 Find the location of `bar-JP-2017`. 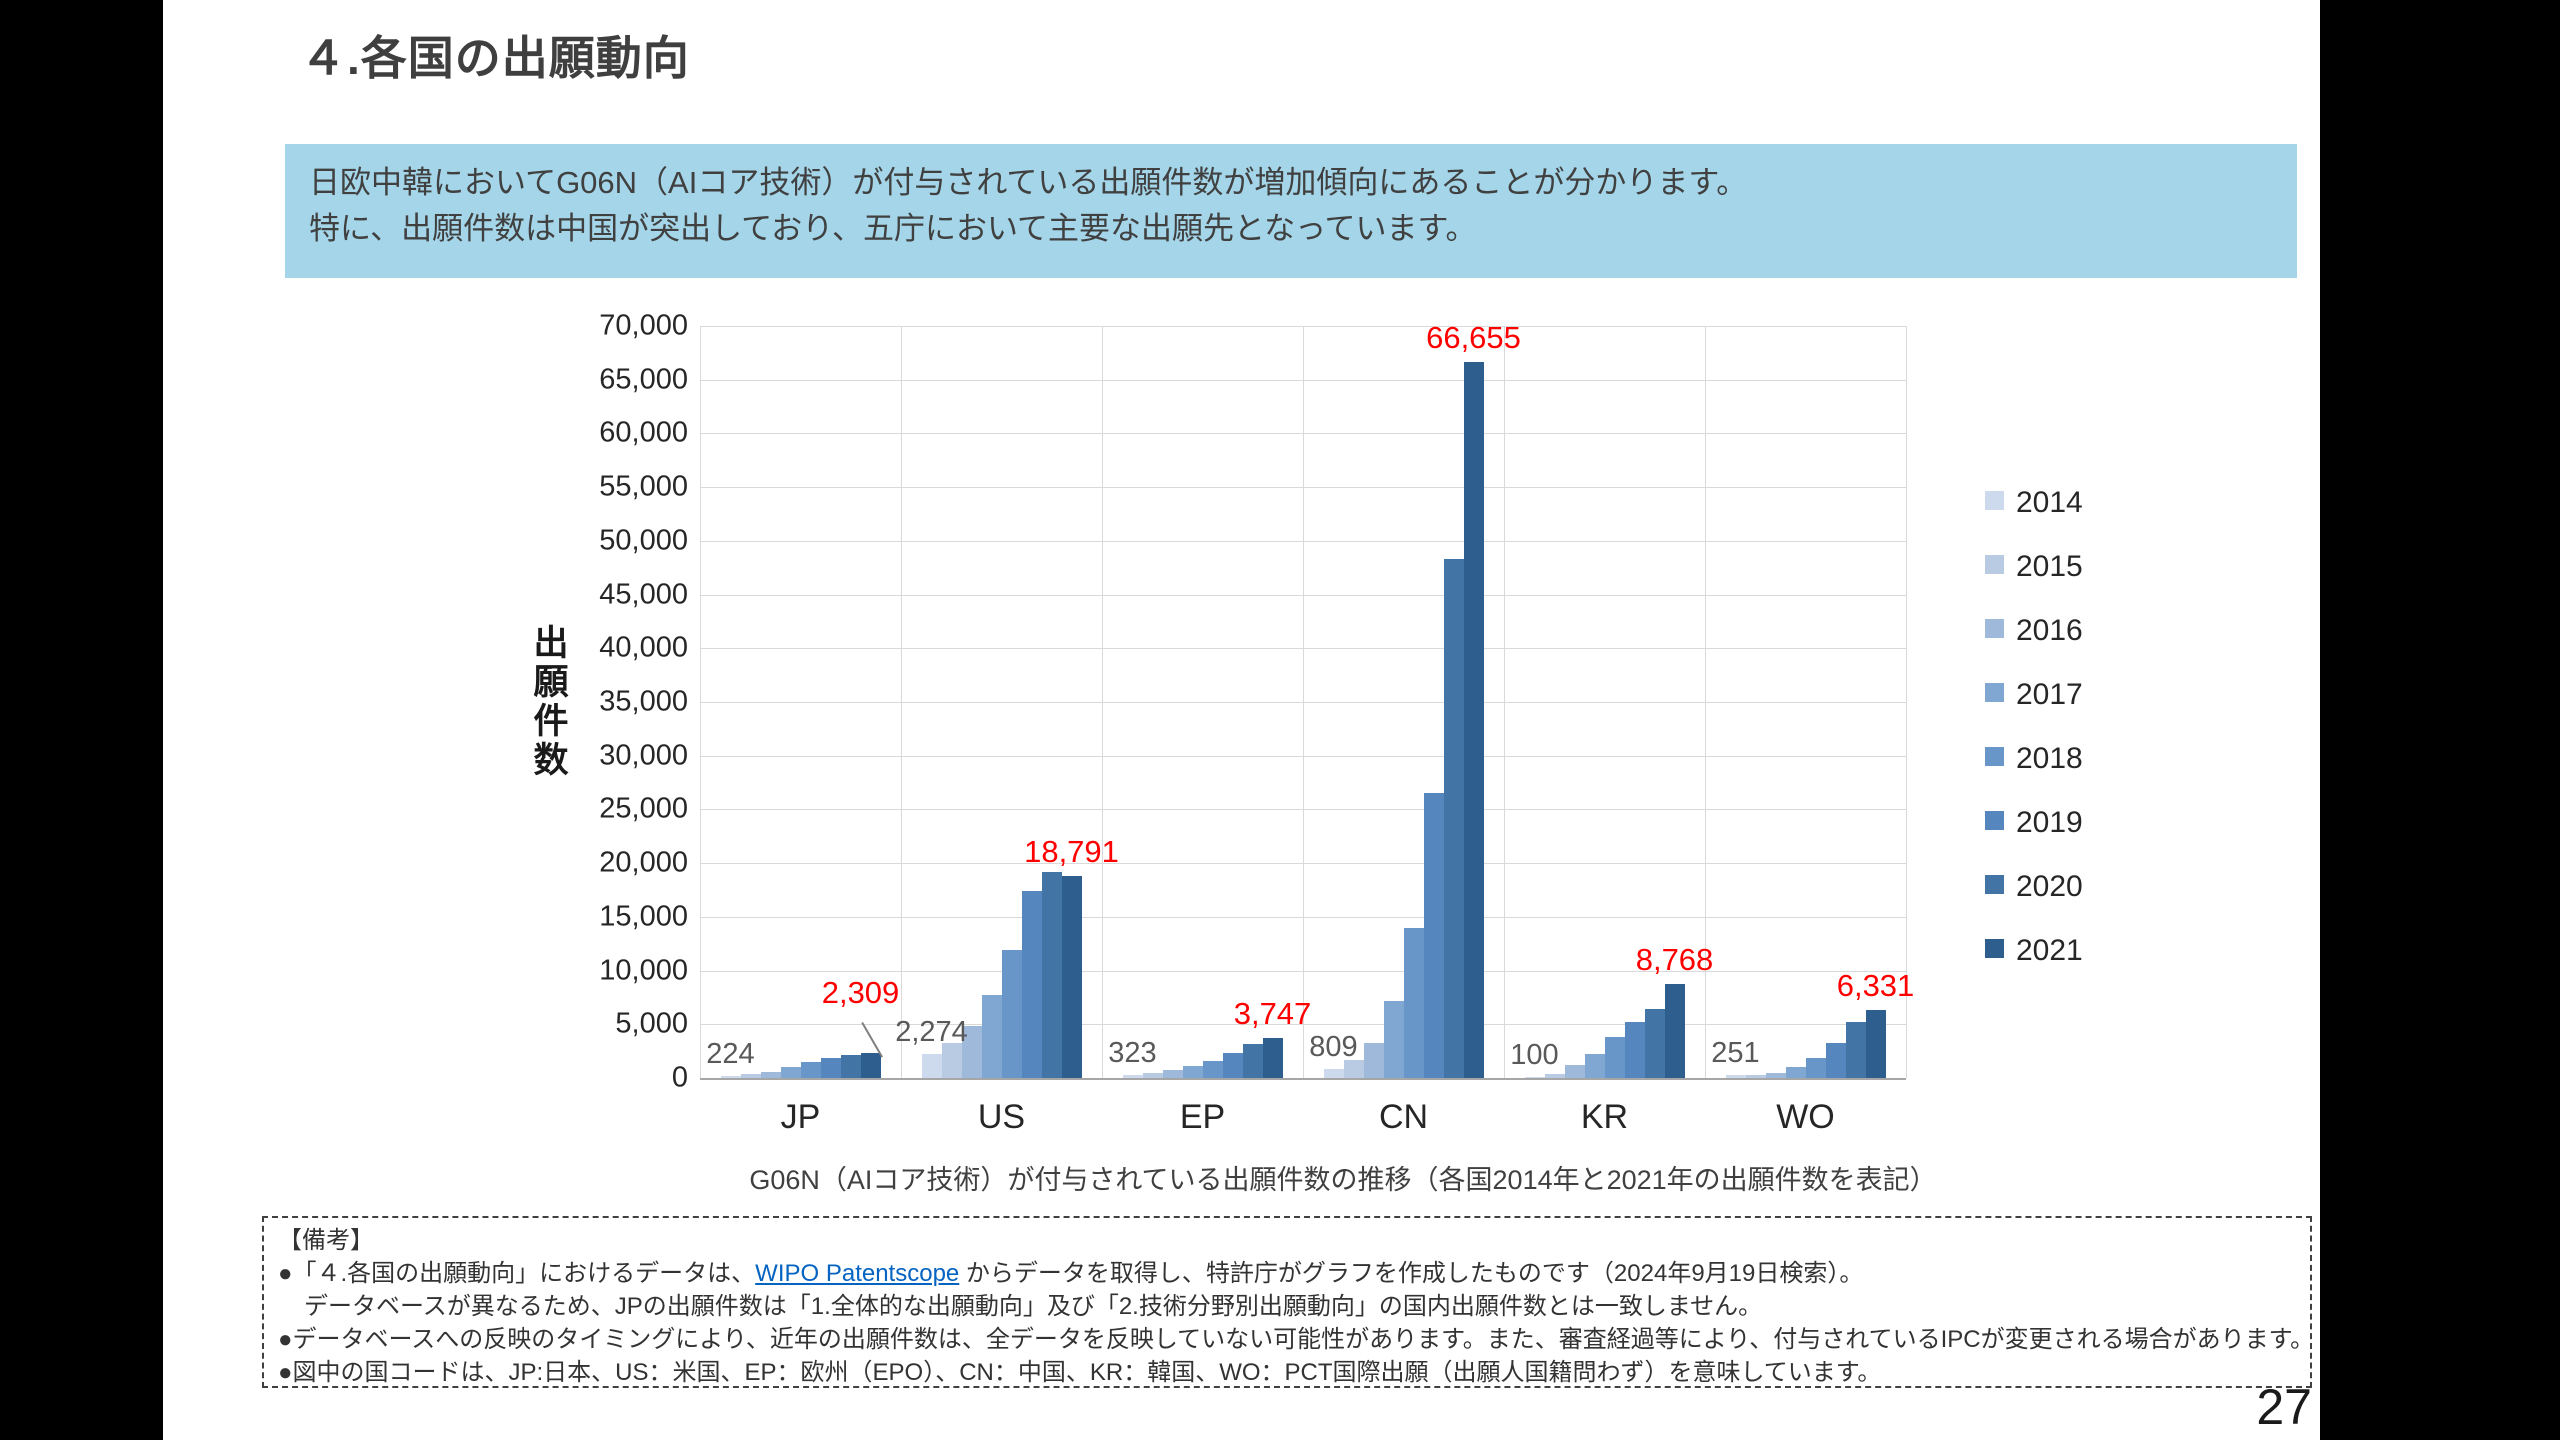

bar-JP-2017 is located at coordinates (790, 1072).